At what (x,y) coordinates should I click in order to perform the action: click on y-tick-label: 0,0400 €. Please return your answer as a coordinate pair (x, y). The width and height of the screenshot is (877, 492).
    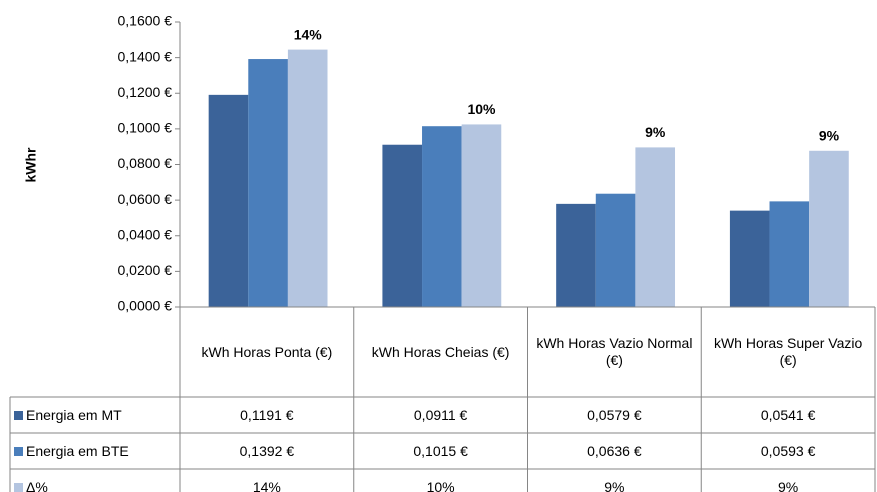
    Looking at the image, I should click on (145, 234).